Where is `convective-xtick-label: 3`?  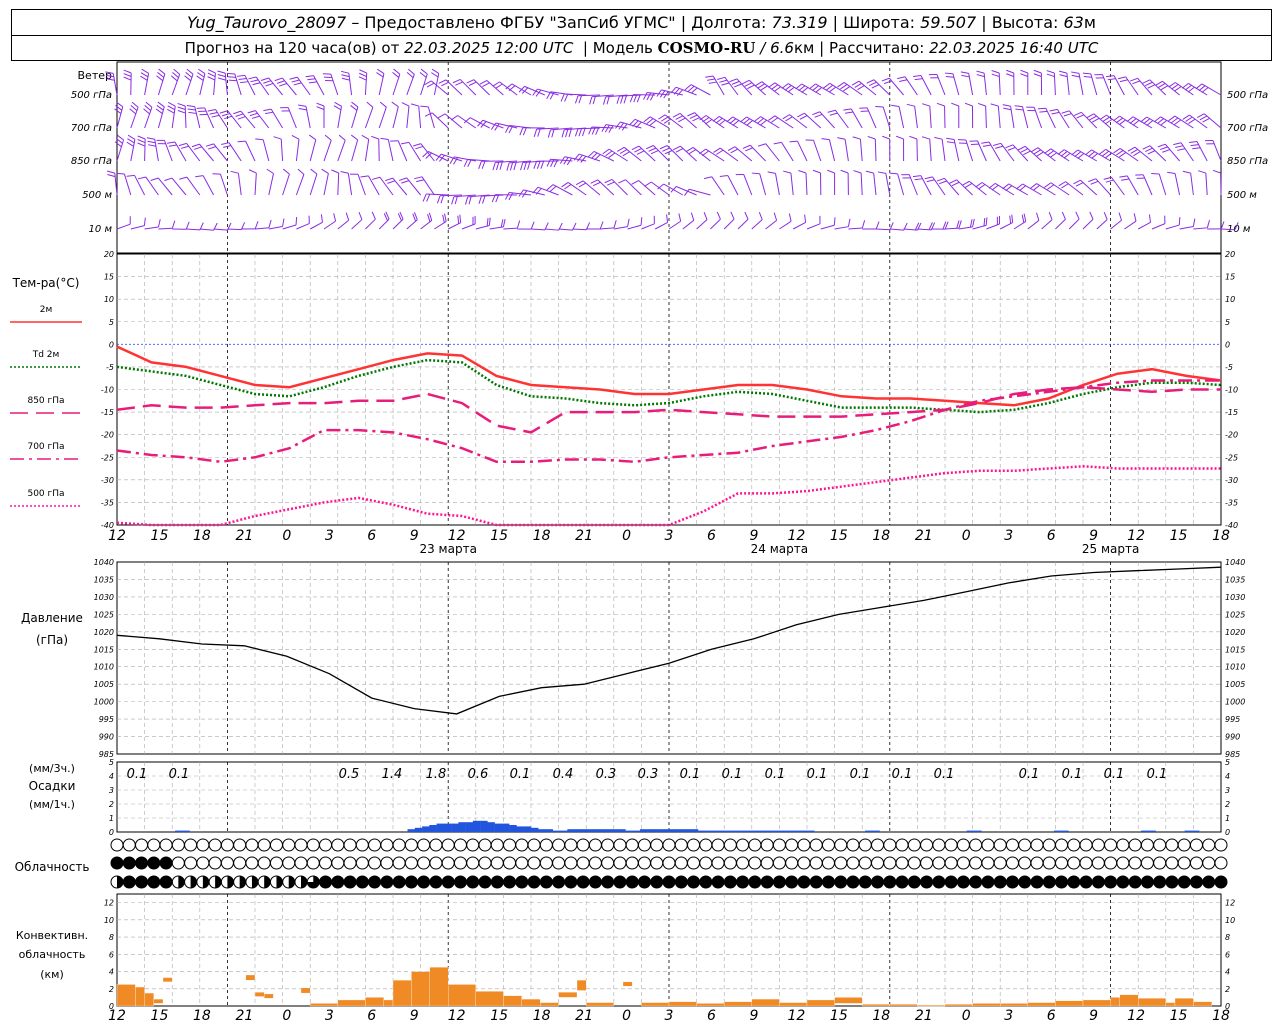
convective-xtick-label: 3 is located at coordinates (669, 1016).